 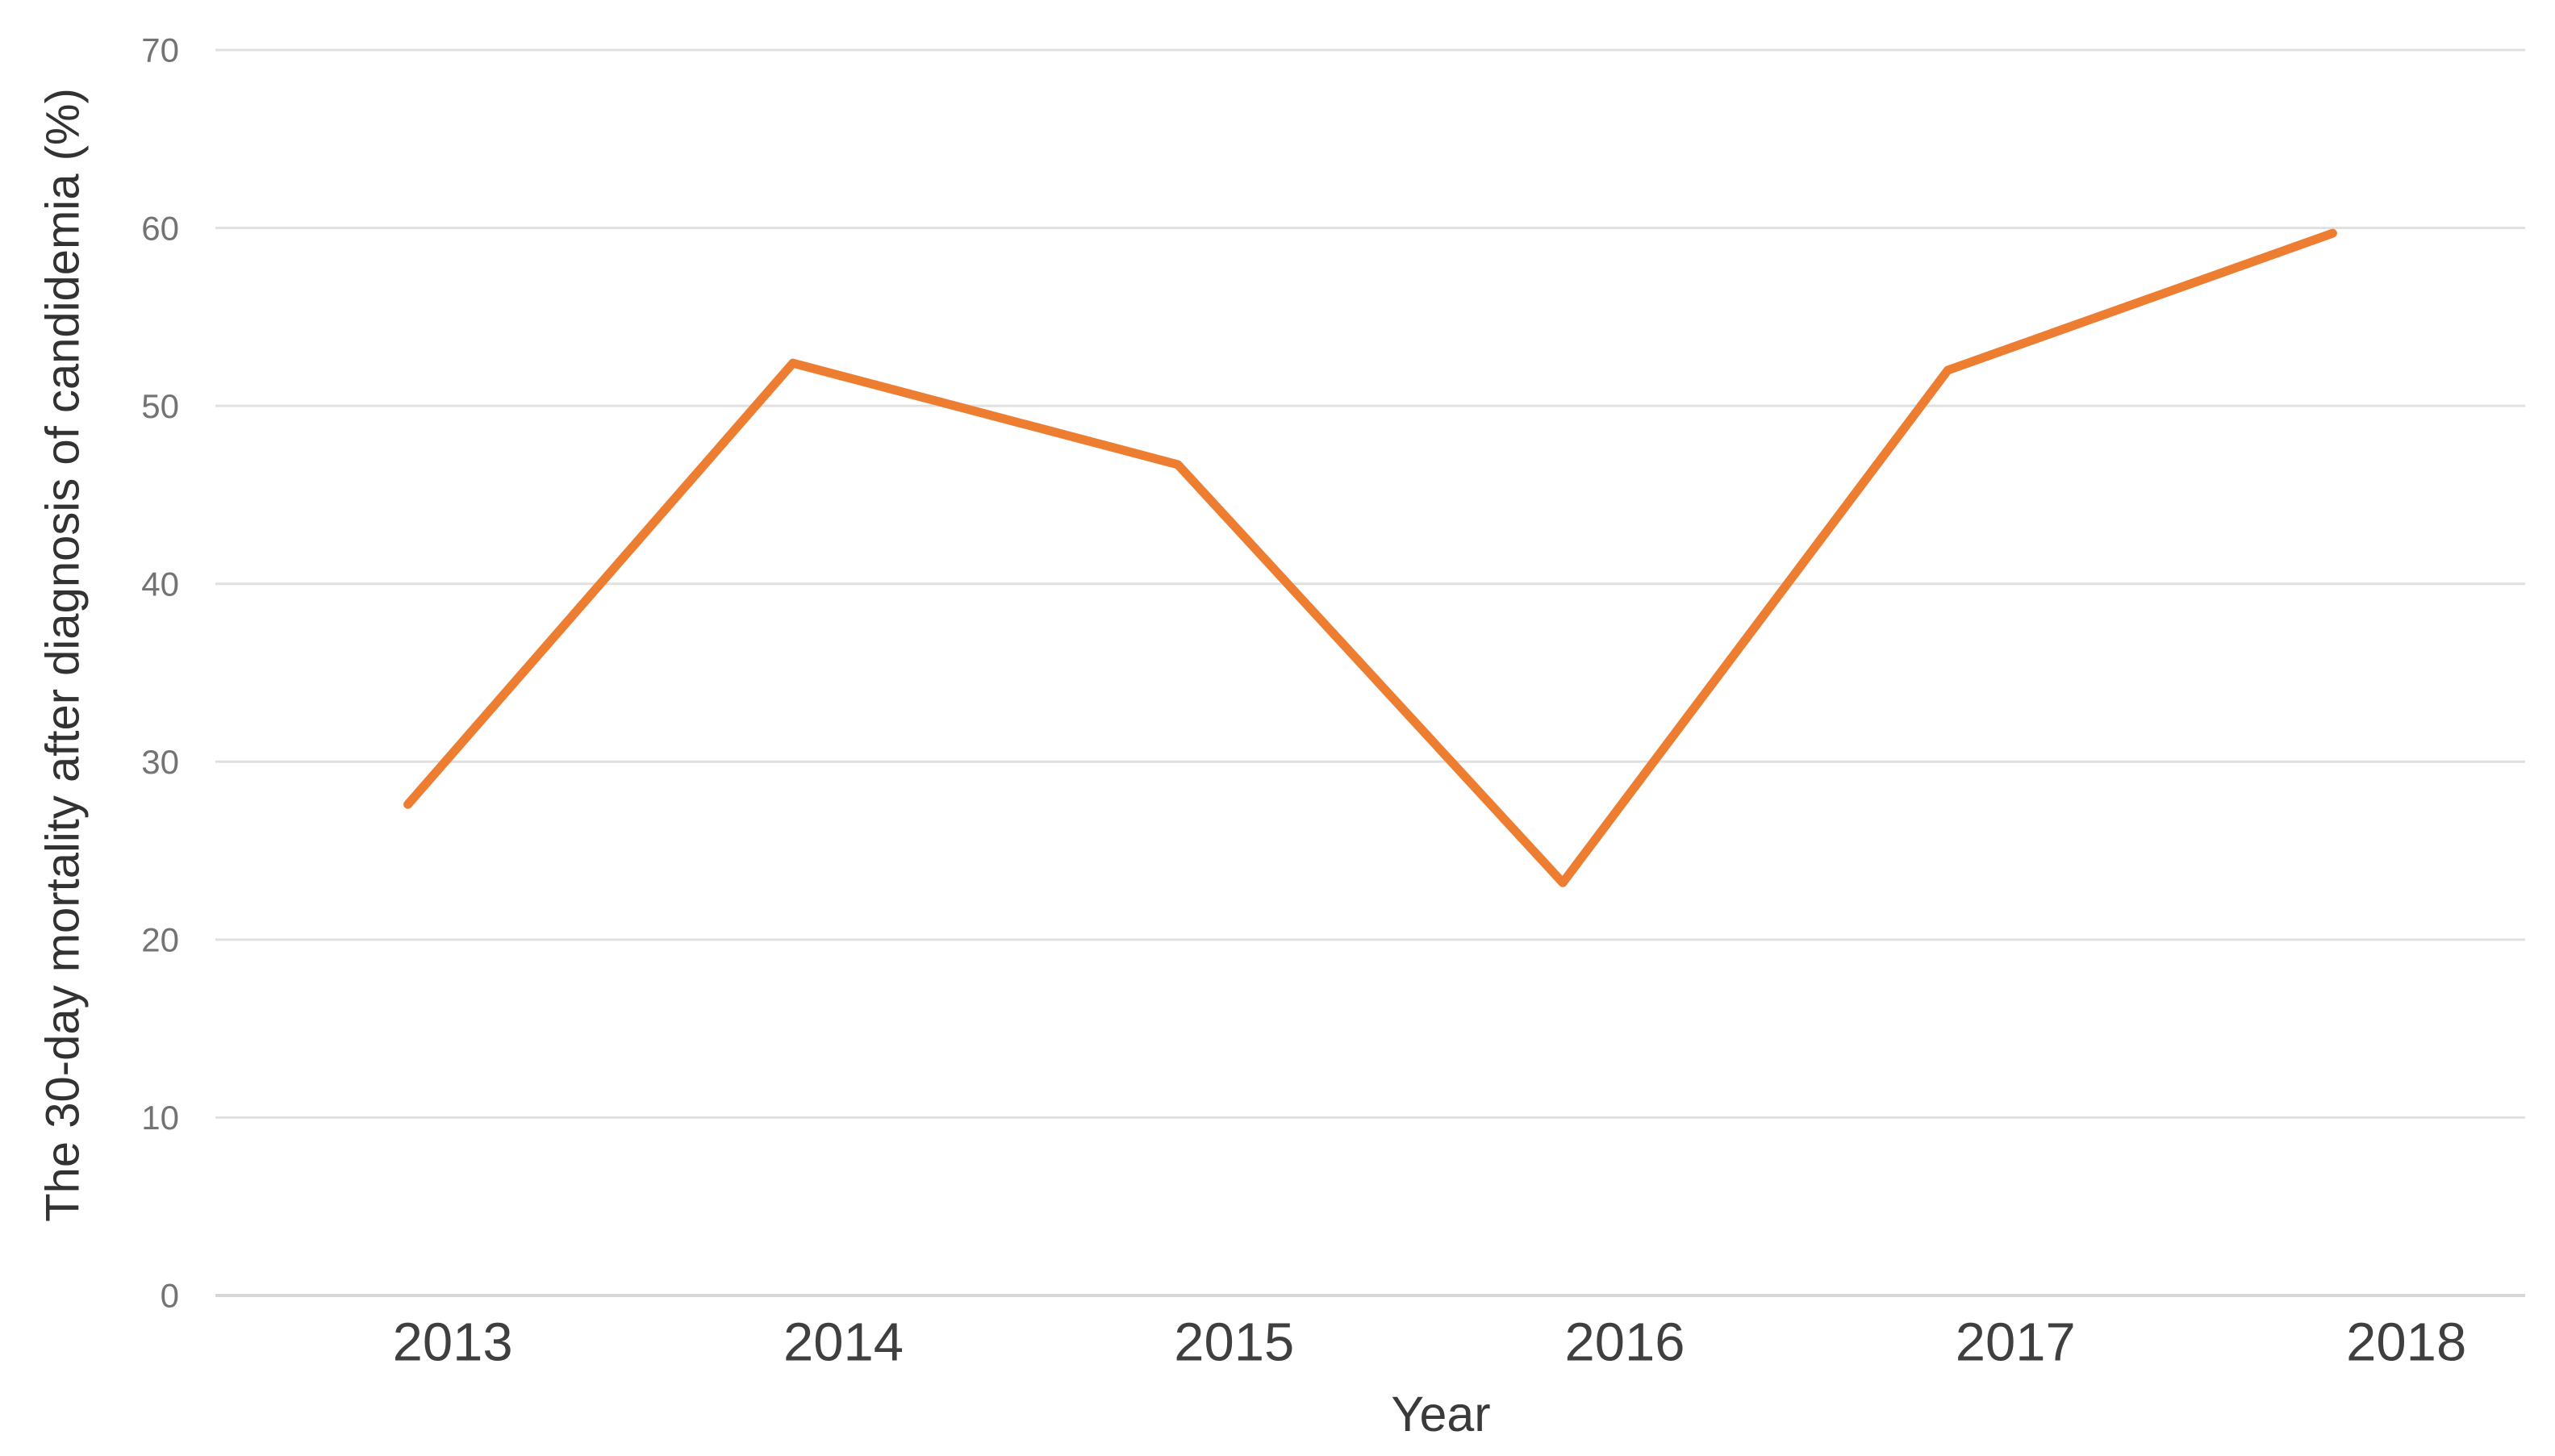 I want to click on y-tick-label: 10, so click(x=160, y=1118).